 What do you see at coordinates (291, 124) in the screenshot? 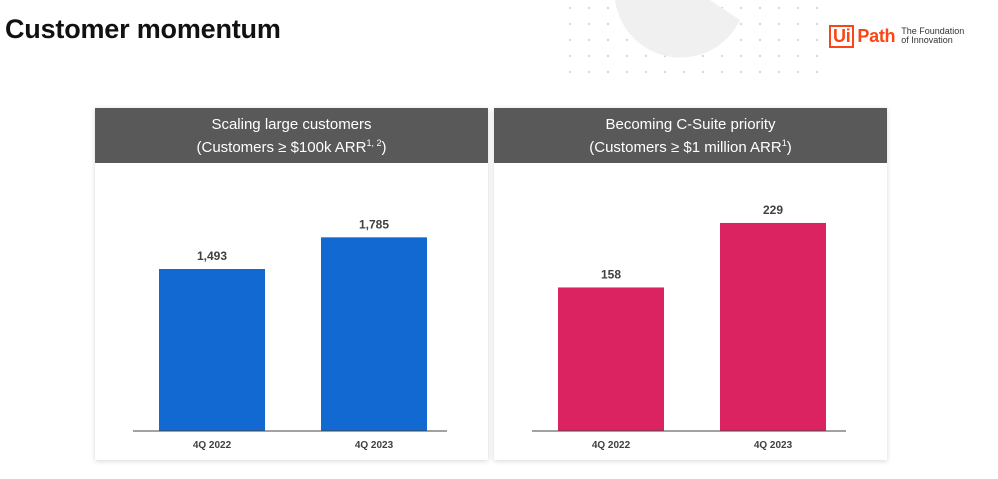
I see `chart-title: Scaling large customers` at bounding box center [291, 124].